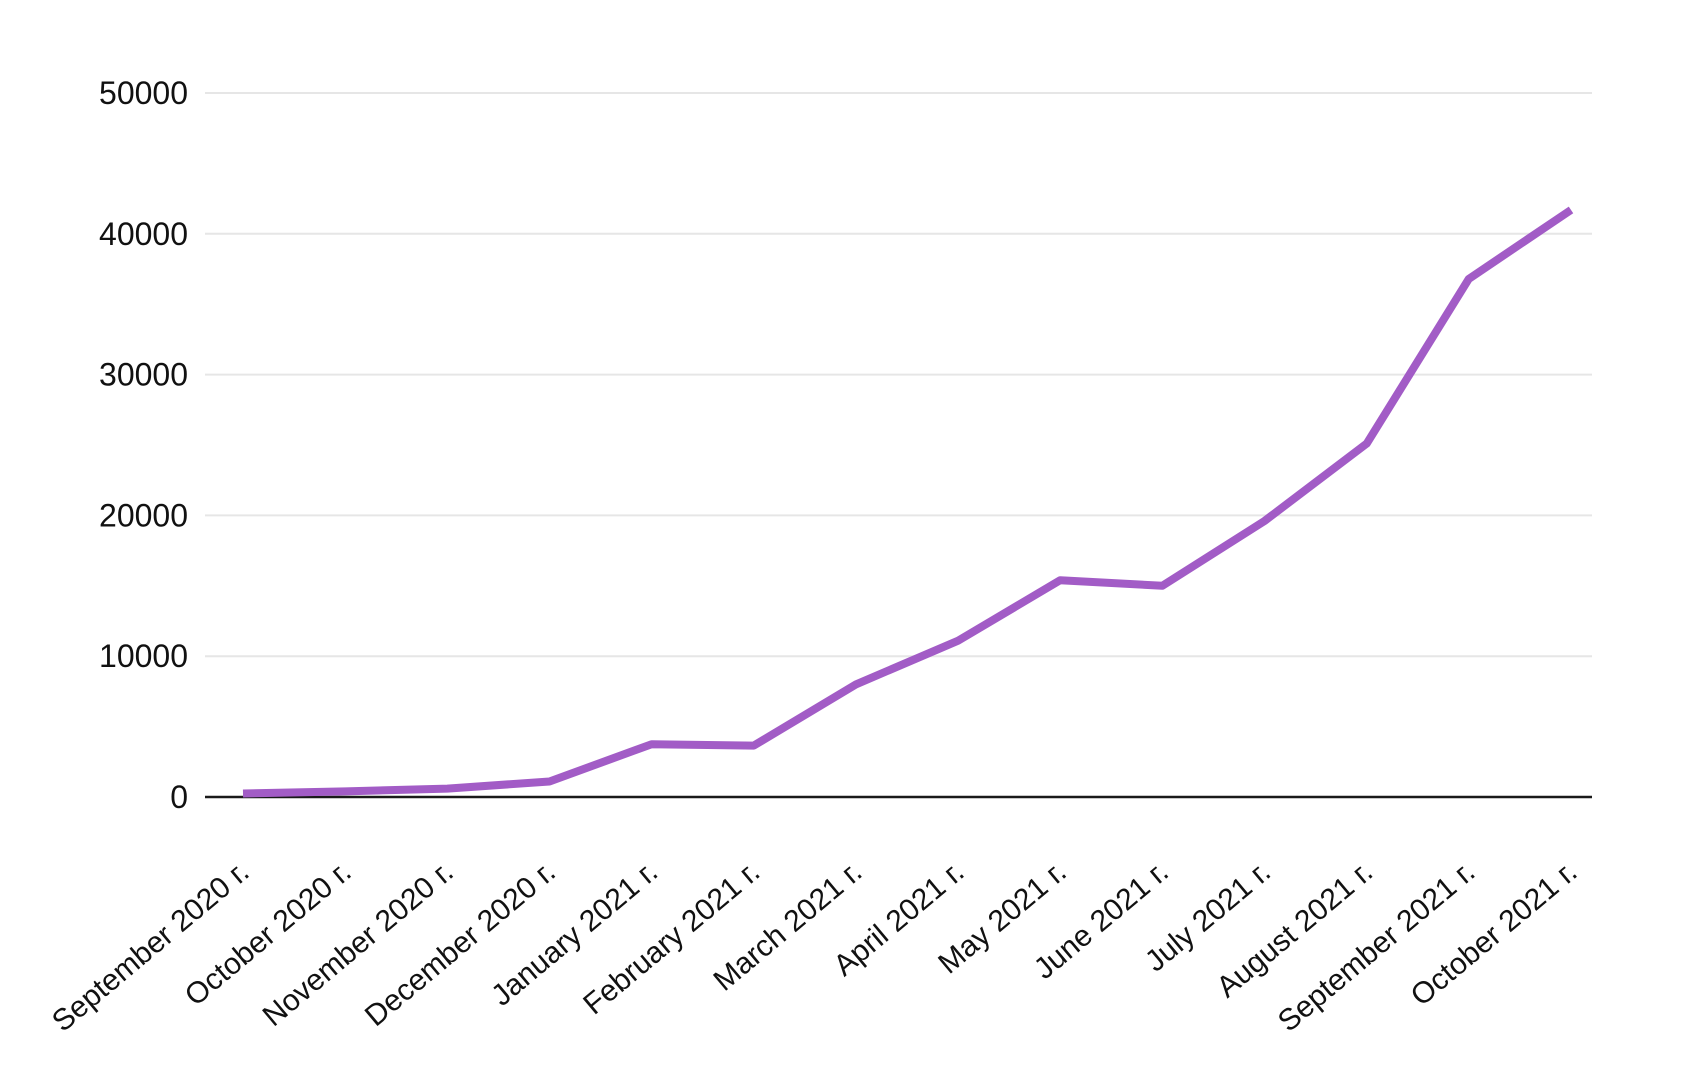  What do you see at coordinates (143, 375) in the screenshot?
I see `y-axis-tick-label: 30000` at bounding box center [143, 375].